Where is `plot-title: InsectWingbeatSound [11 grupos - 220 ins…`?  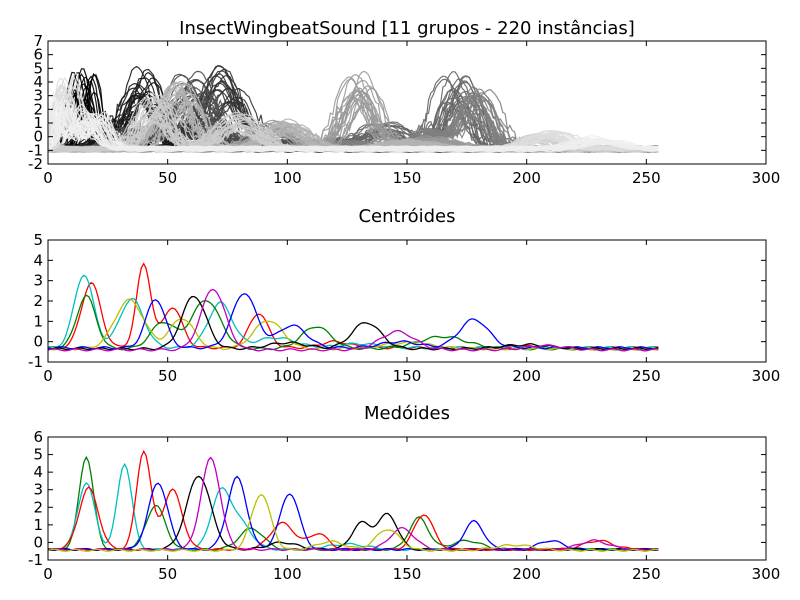
plot-title: InsectWingbeatSound [11 grupos - 220 ins… is located at coordinates (407, 28).